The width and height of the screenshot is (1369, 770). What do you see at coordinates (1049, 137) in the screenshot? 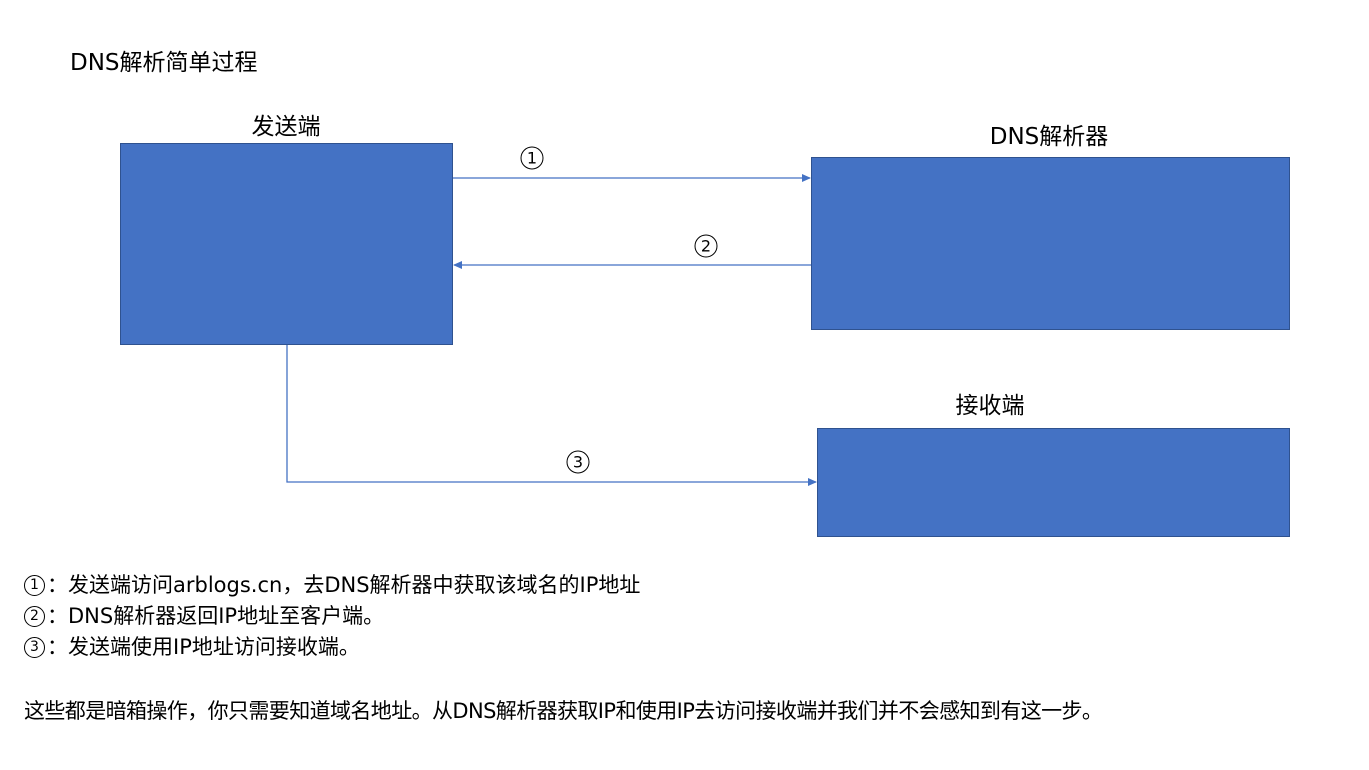
I see `dns-resolver-label: DNS解析器` at bounding box center [1049, 137].